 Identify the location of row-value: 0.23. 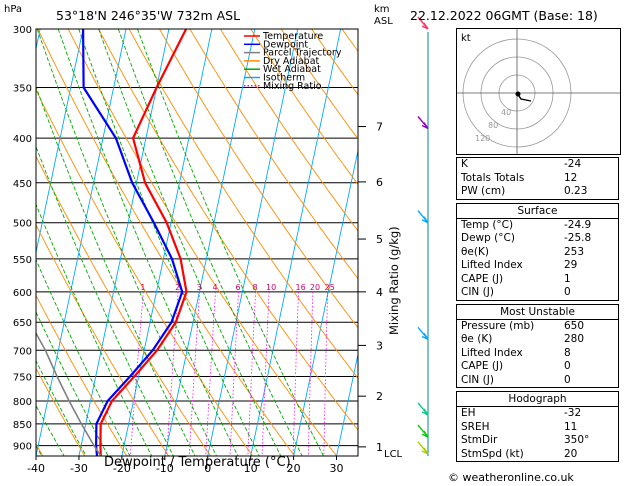
(576, 191).